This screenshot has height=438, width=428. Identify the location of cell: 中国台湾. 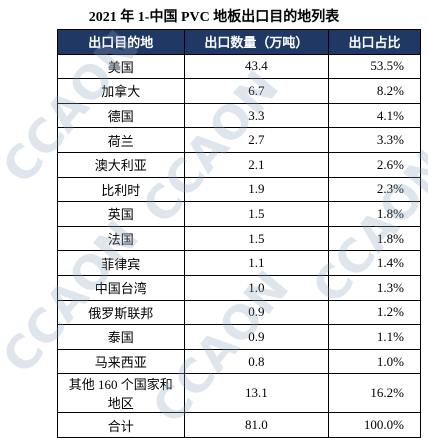
(121, 287).